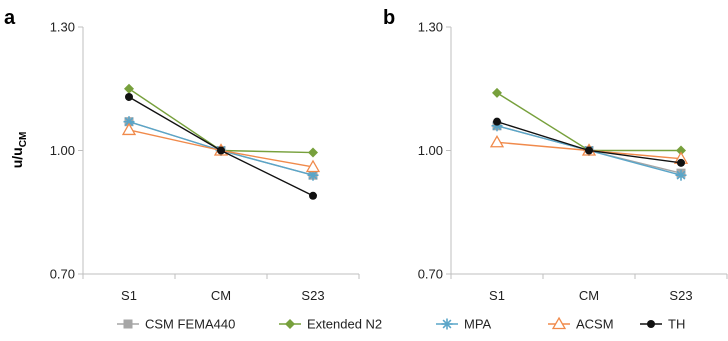  Describe the element at coordinates (344, 324) in the screenshot. I see `legend-label: Extended N2` at that location.